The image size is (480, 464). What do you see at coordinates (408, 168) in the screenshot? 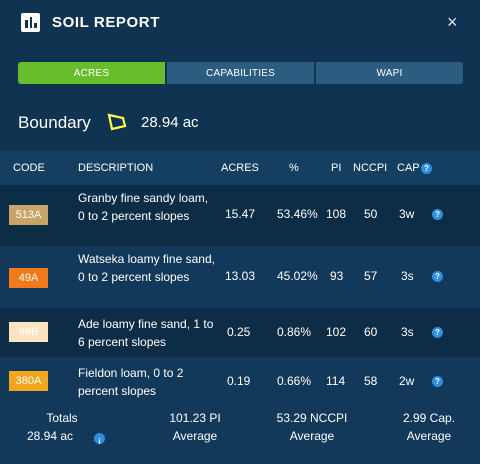
I see `column-cap: CAP` at bounding box center [408, 168].